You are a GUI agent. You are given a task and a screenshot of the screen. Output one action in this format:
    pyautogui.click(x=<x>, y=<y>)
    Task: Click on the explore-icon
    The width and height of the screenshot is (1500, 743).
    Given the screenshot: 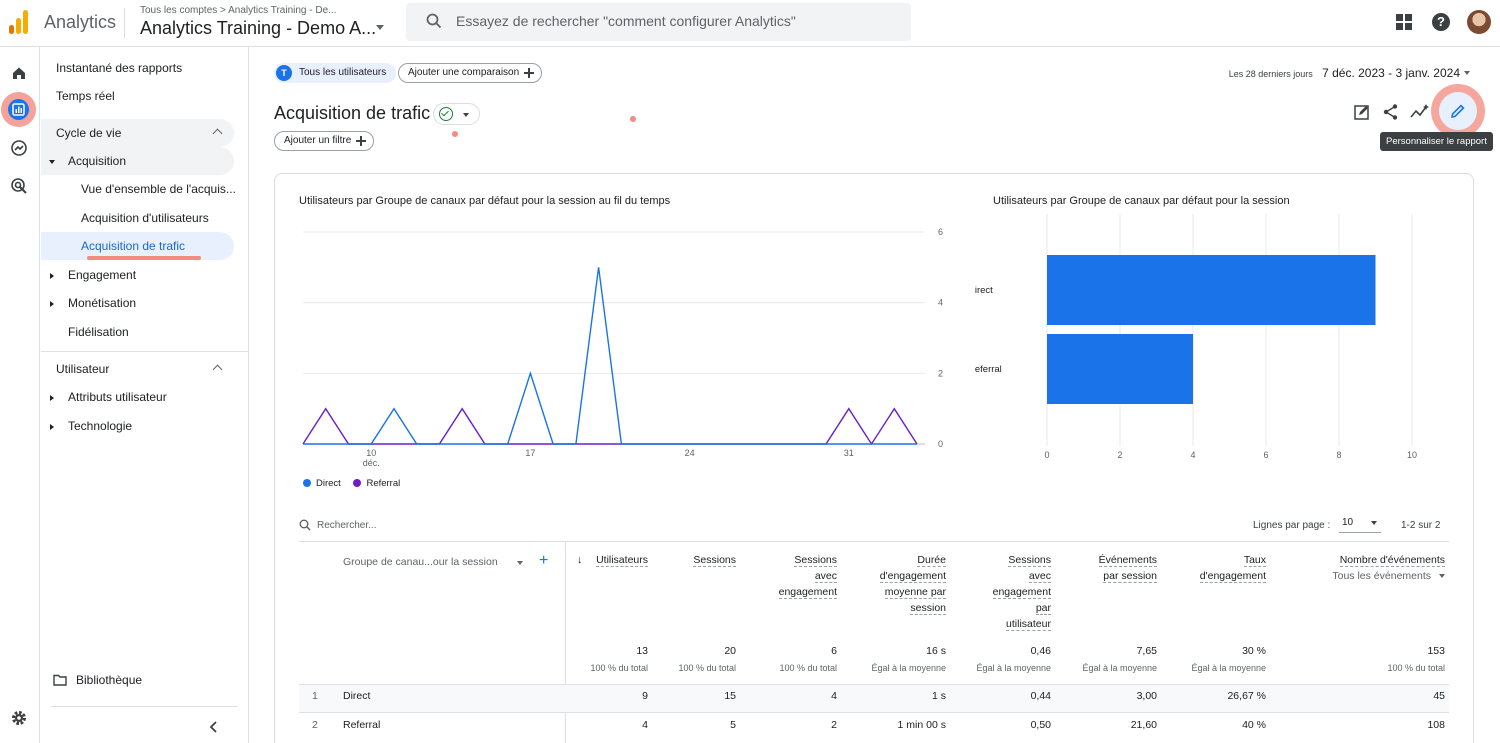 What is the action you would take?
    pyautogui.click(x=19, y=148)
    